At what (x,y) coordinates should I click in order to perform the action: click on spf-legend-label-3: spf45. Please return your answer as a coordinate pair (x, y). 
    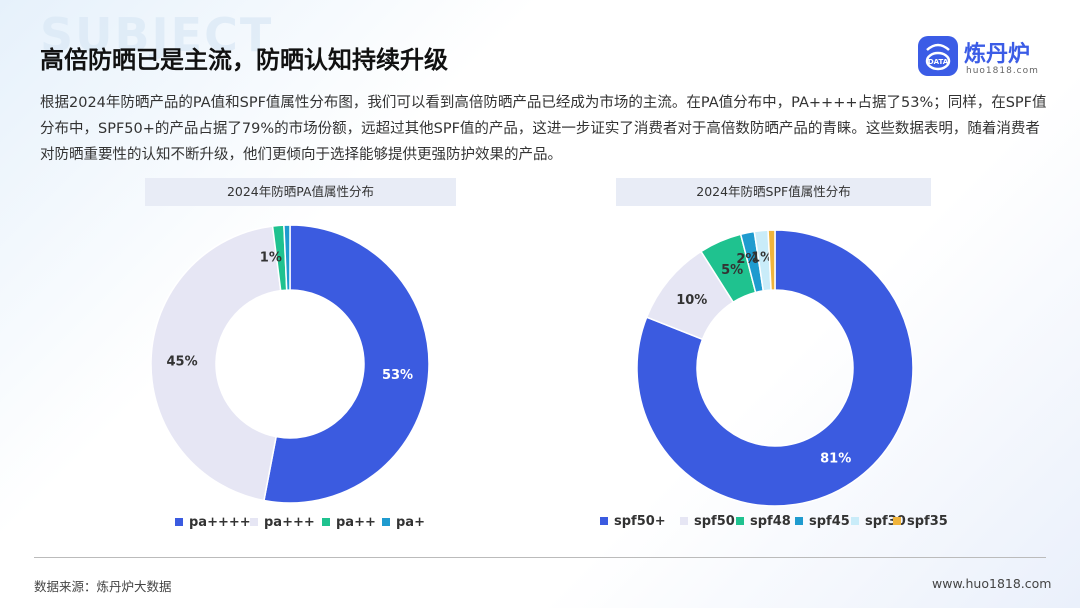
    Looking at the image, I should click on (829, 521).